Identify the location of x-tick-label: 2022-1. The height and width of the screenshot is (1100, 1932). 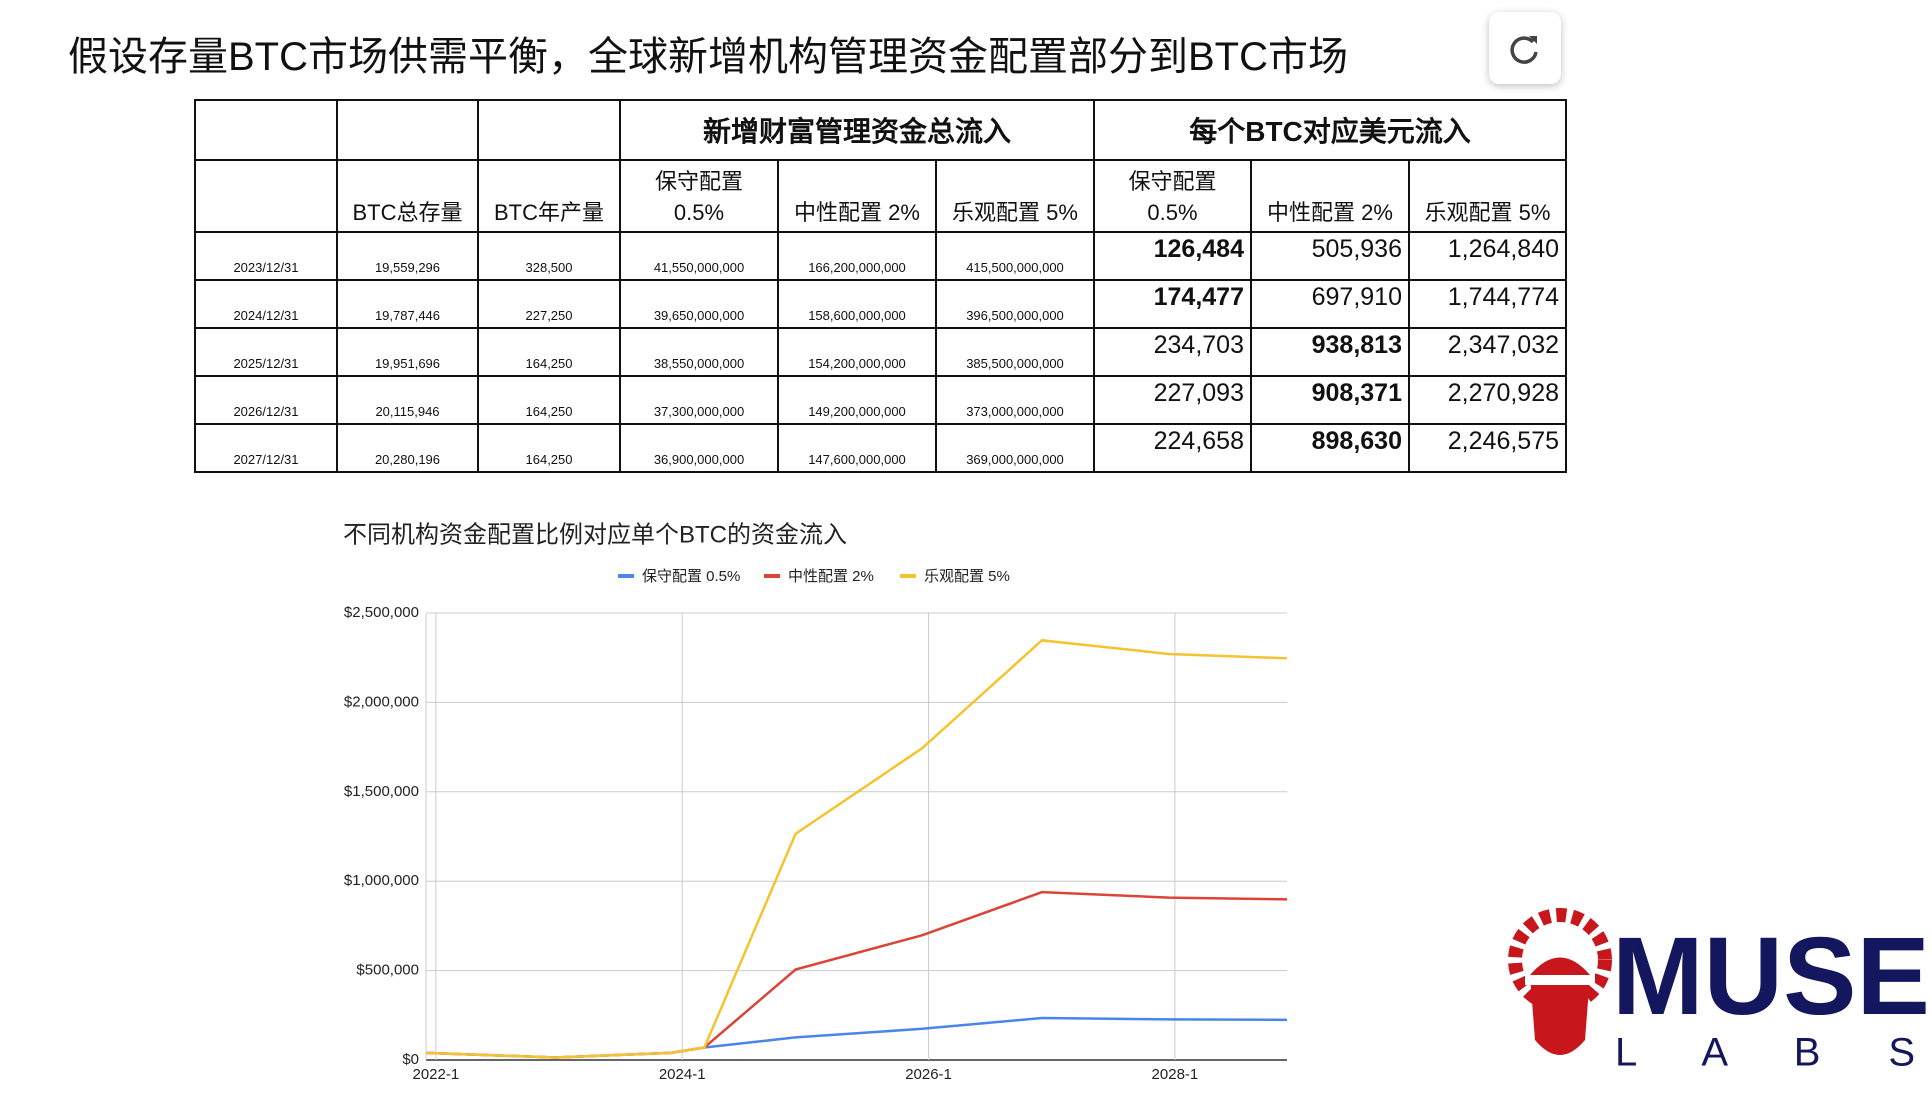
(435, 1074).